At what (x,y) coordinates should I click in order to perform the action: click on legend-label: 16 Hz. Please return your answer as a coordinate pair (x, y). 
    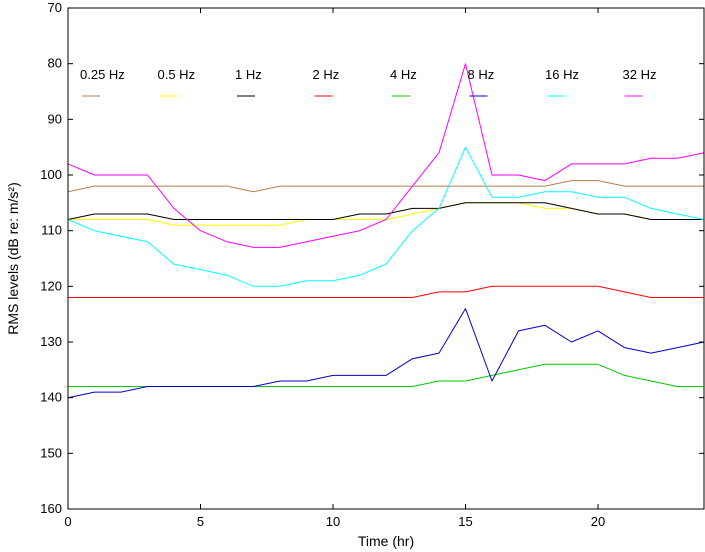
    Looking at the image, I should click on (562, 74).